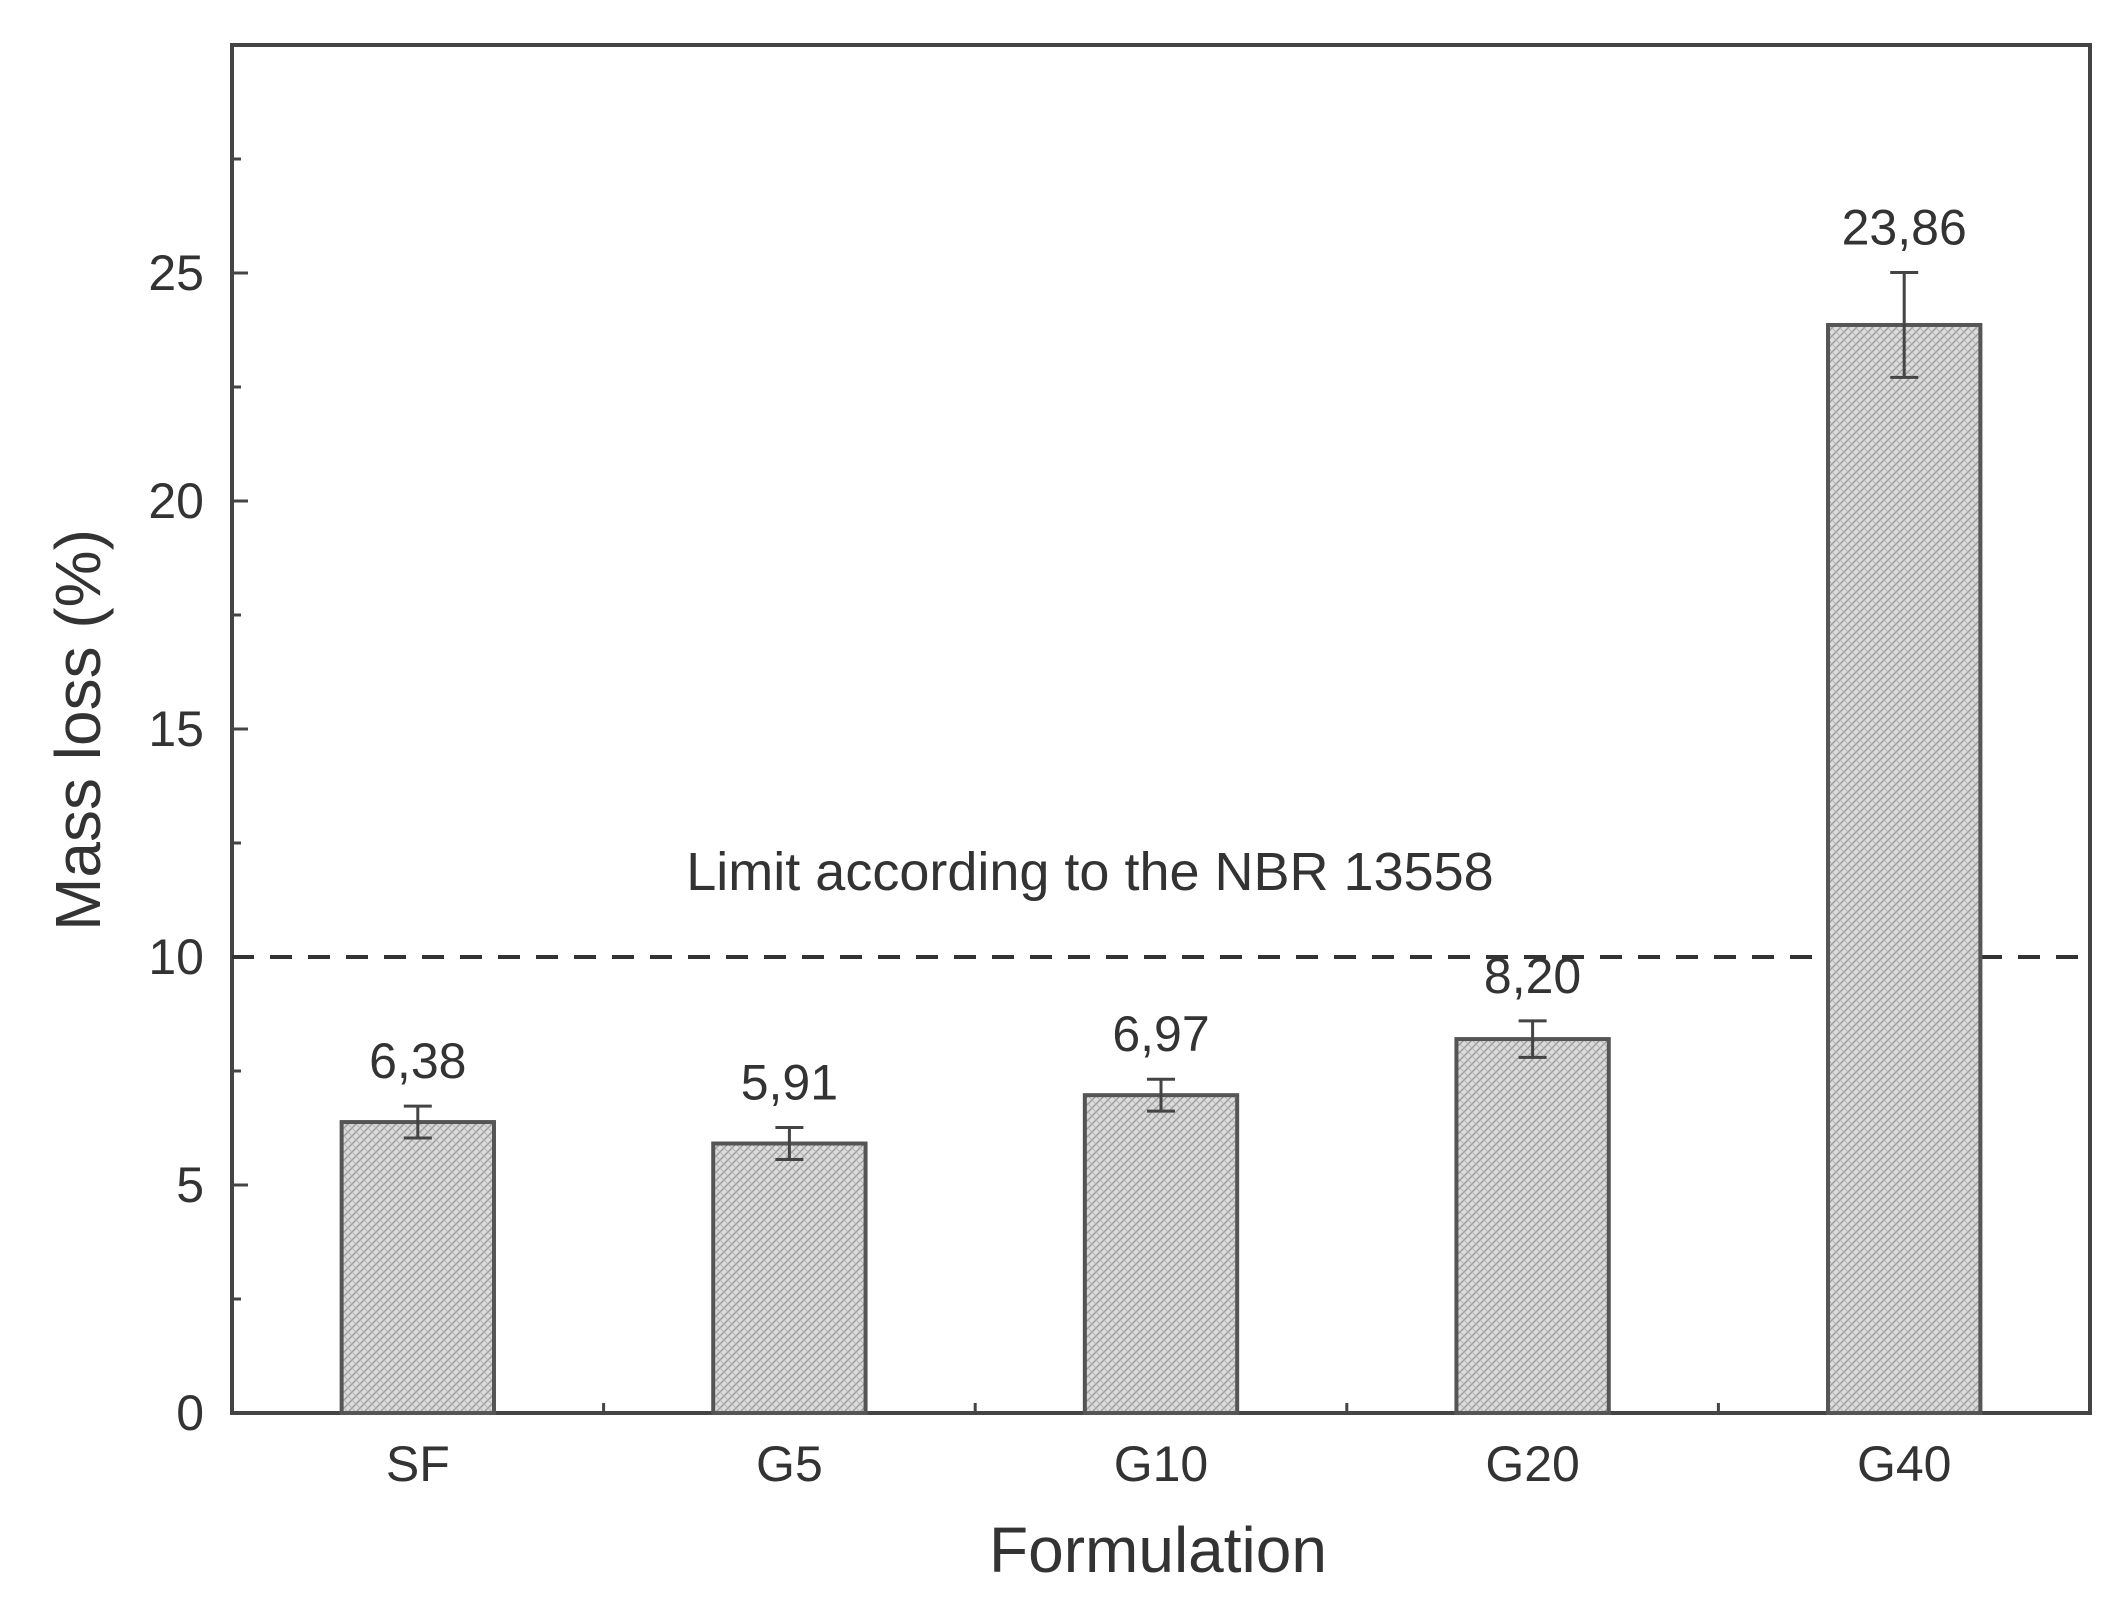 This screenshot has height=1608, width=2117. I want to click on y-axis-title: Mass loss (%), so click(78, 730).